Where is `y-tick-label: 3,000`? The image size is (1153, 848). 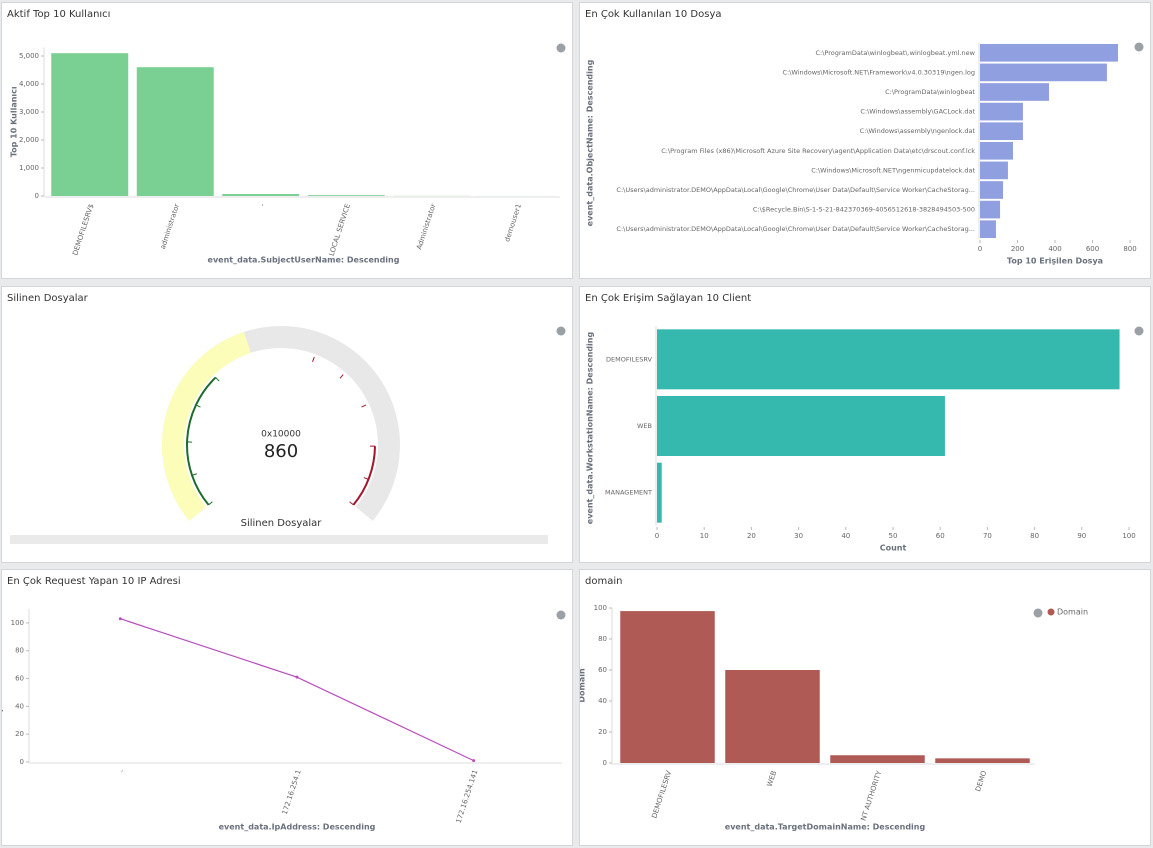
y-tick-label: 3,000 is located at coordinates (29, 112).